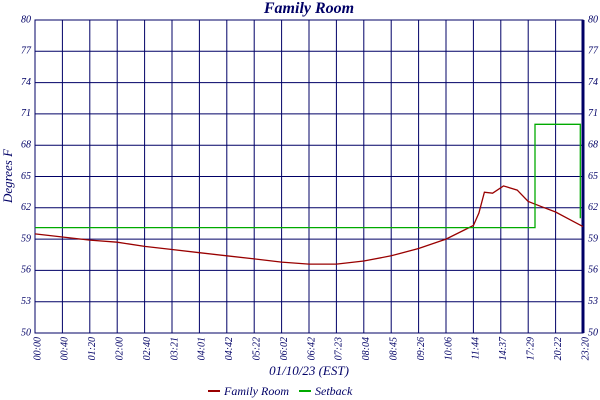  What do you see at coordinates (393, 348) in the screenshot?
I see `x-tick-label: 08:45` at bounding box center [393, 348].